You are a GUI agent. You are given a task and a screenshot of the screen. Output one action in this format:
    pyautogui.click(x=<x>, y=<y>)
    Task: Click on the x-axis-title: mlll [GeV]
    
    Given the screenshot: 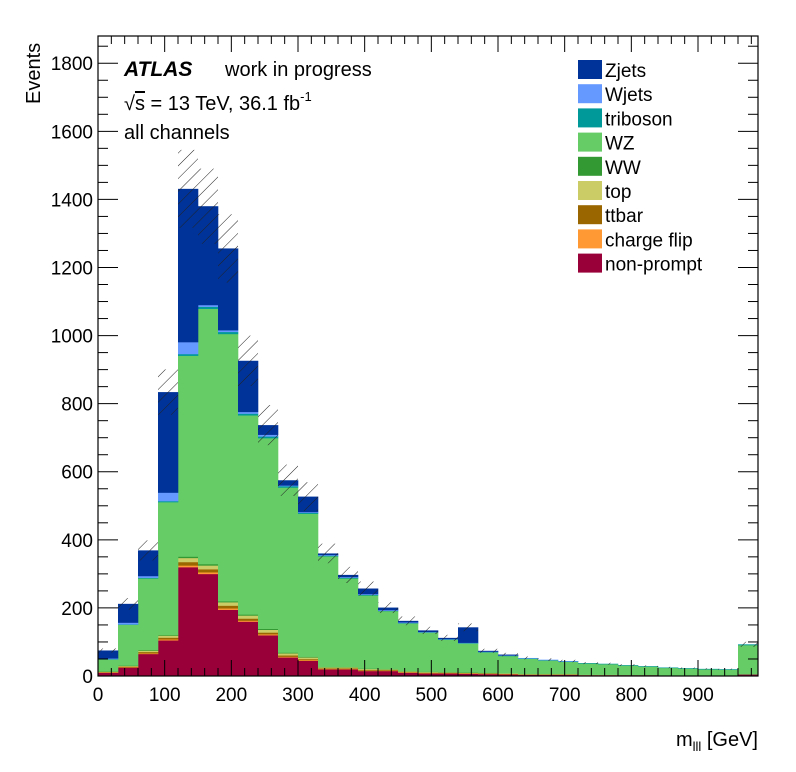 What is the action you would take?
    pyautogui.click(x=717, y=741)
    